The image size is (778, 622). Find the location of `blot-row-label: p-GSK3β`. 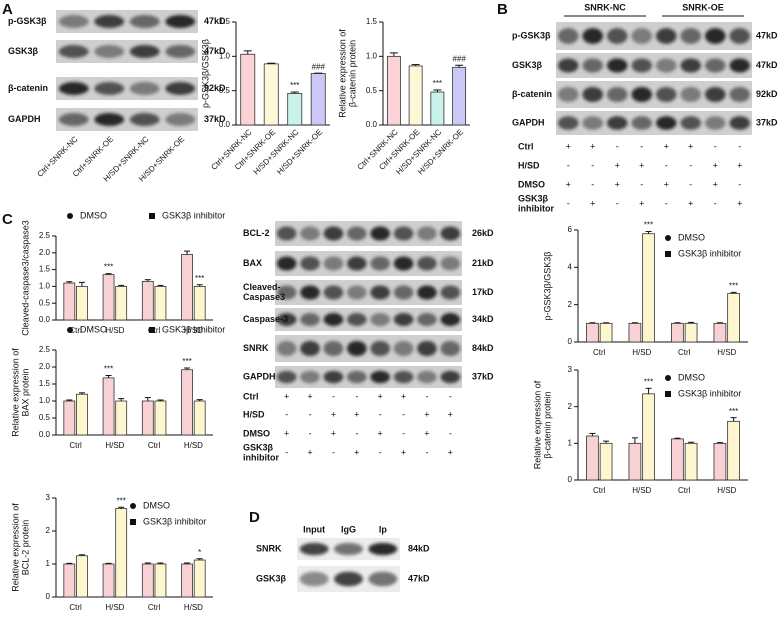

blot-row-label: p-GSK3β is located at coordinates (531, 35).